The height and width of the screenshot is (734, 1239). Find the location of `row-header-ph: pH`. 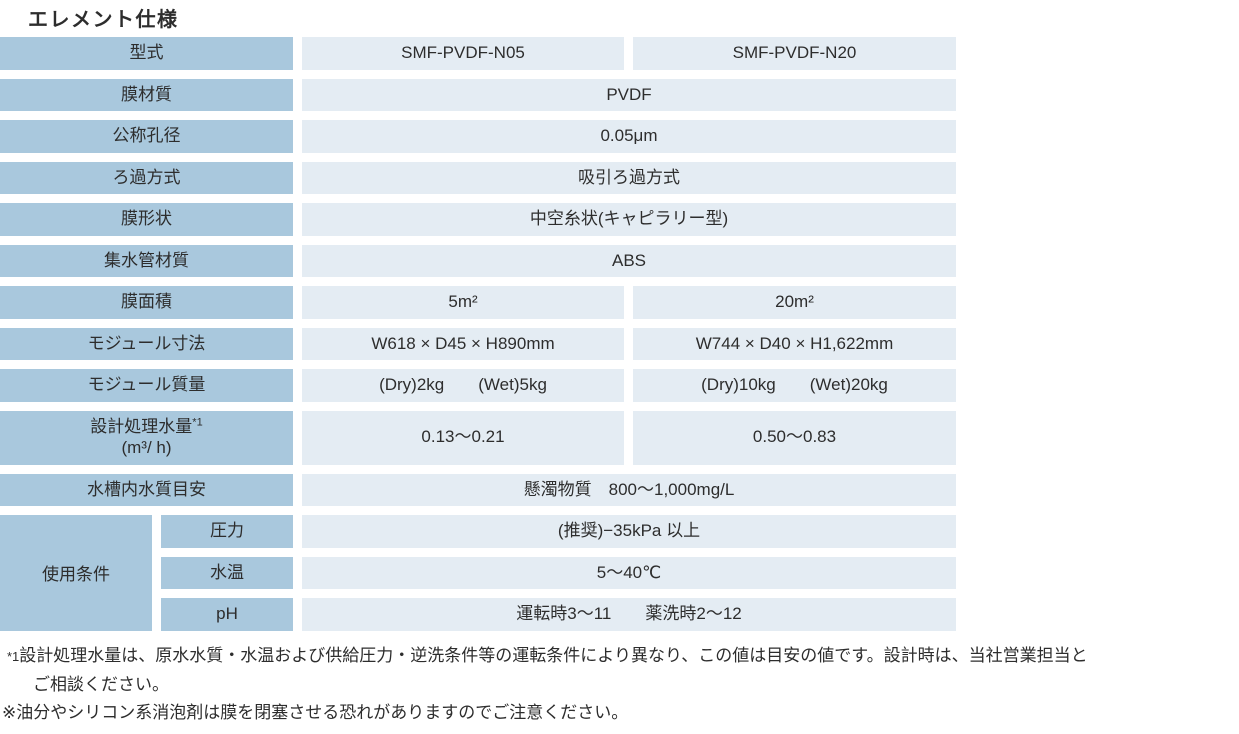

row-header-ph: pH is located at coordinates (227, 614).